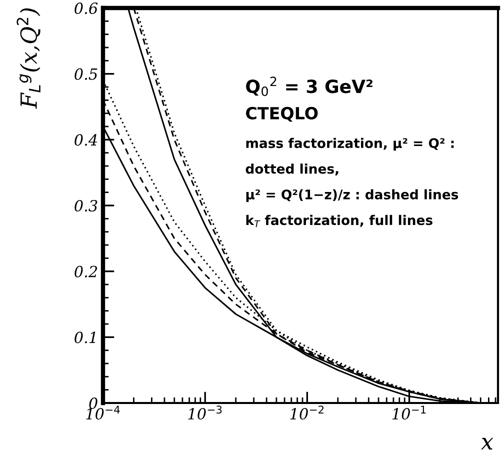 This screenshot has width=501, height=461. I want to click on y-tick-label: 0.5, so click(86, 74).